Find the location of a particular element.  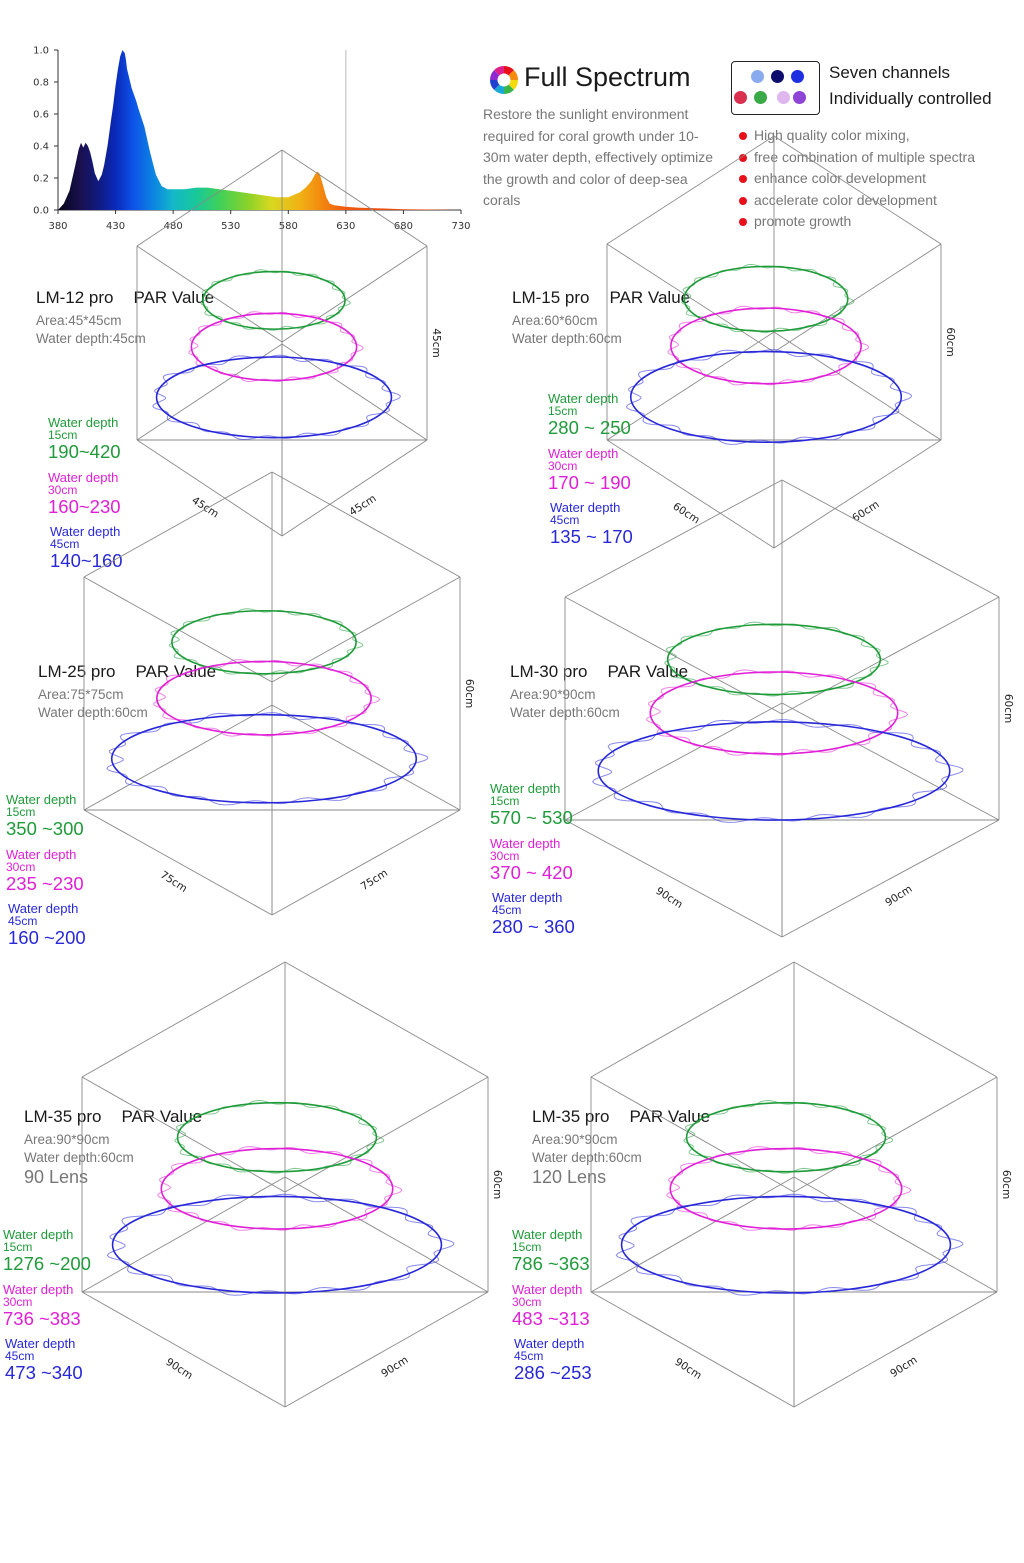

depth-label-block: Water depth 45cm 286 ~253 is located at coordinates (553, 1360).